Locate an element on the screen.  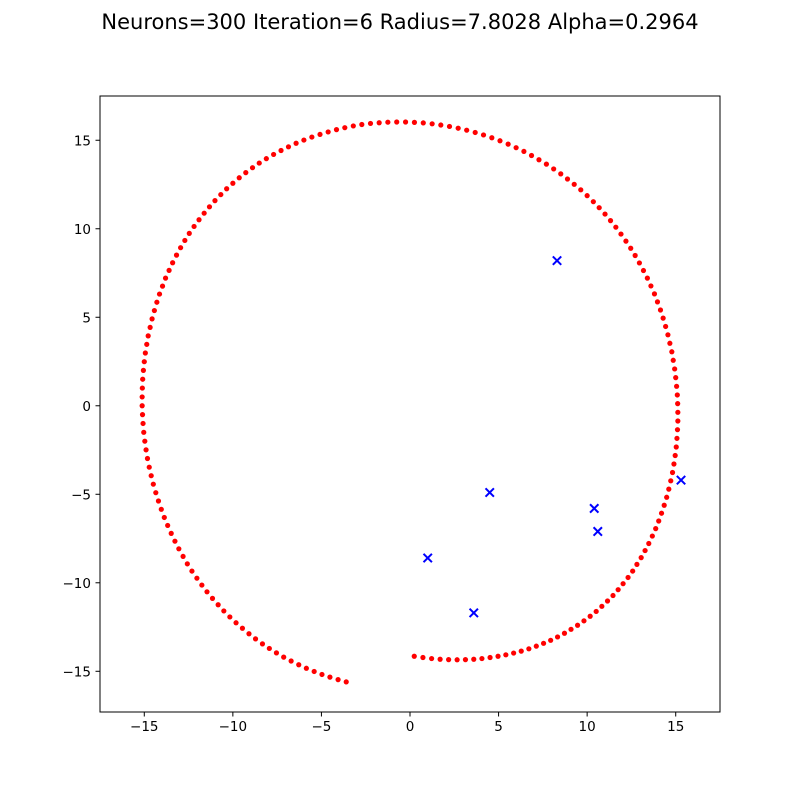
x-tick-label: 10 is located at coordinates (587, 727).